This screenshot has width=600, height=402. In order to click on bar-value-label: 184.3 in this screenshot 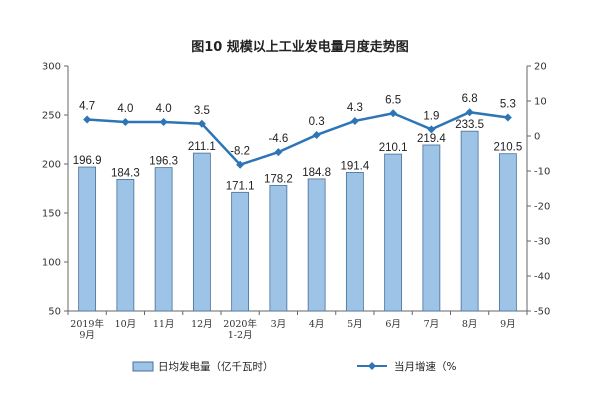, I will do `click(125, 173)`.